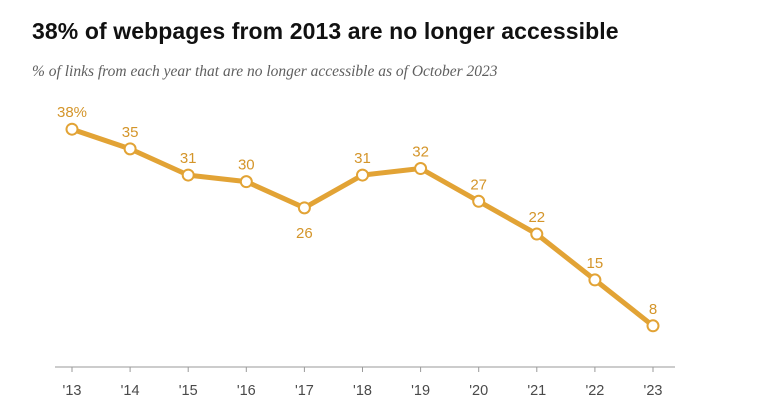 This screenshot has width=762, height=416. I want to click on data-label: 32, so click(420, 152).